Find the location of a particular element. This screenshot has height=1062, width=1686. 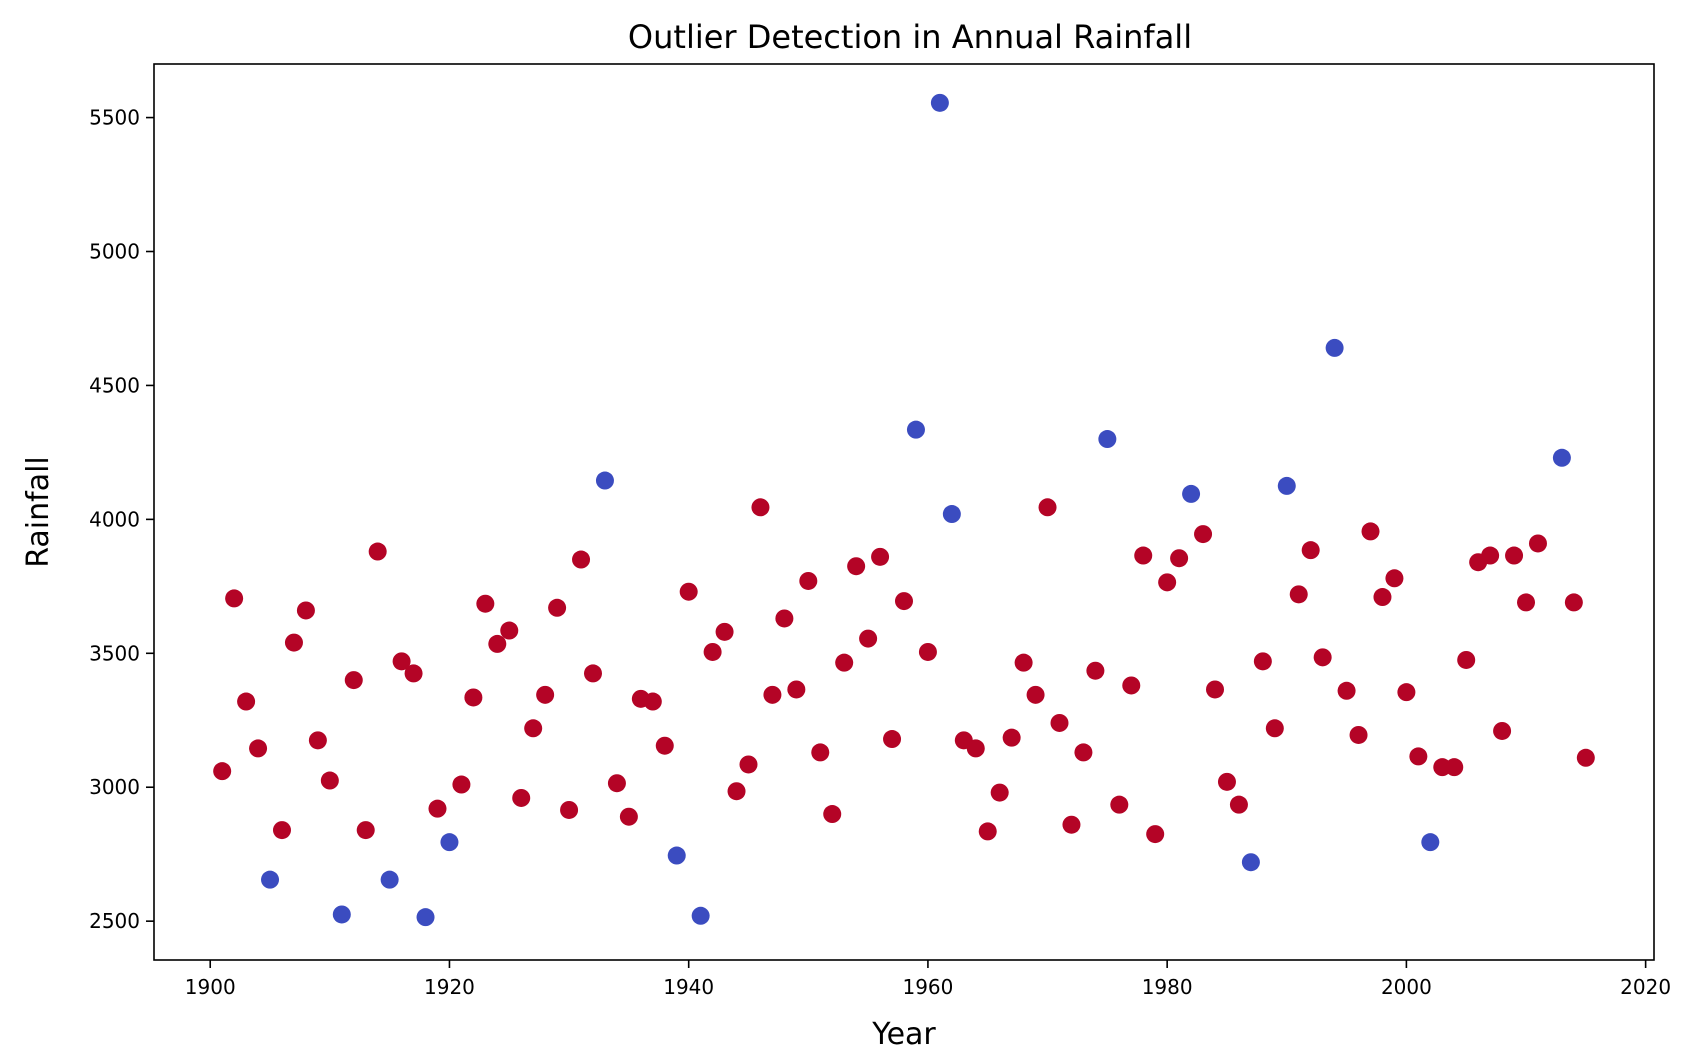

y-tick-label: 4000 is located at coordinates (114, 519).